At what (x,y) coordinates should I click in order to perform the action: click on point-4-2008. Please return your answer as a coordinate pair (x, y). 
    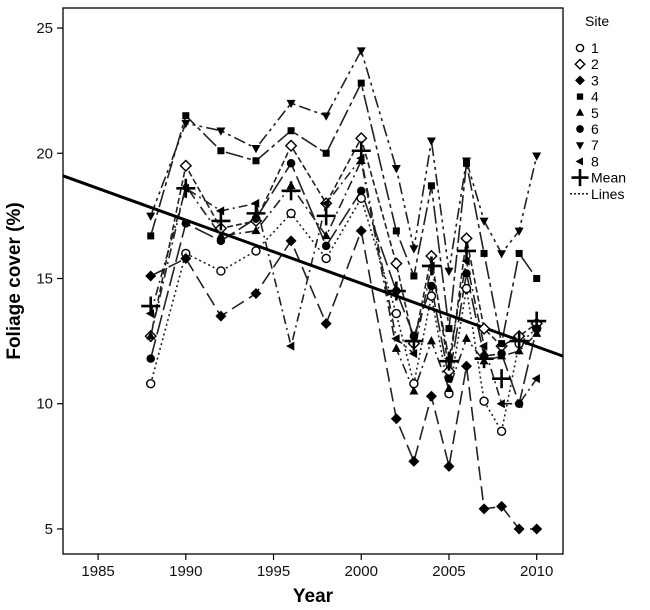
    Looking at the image, I should click on (502, 344).